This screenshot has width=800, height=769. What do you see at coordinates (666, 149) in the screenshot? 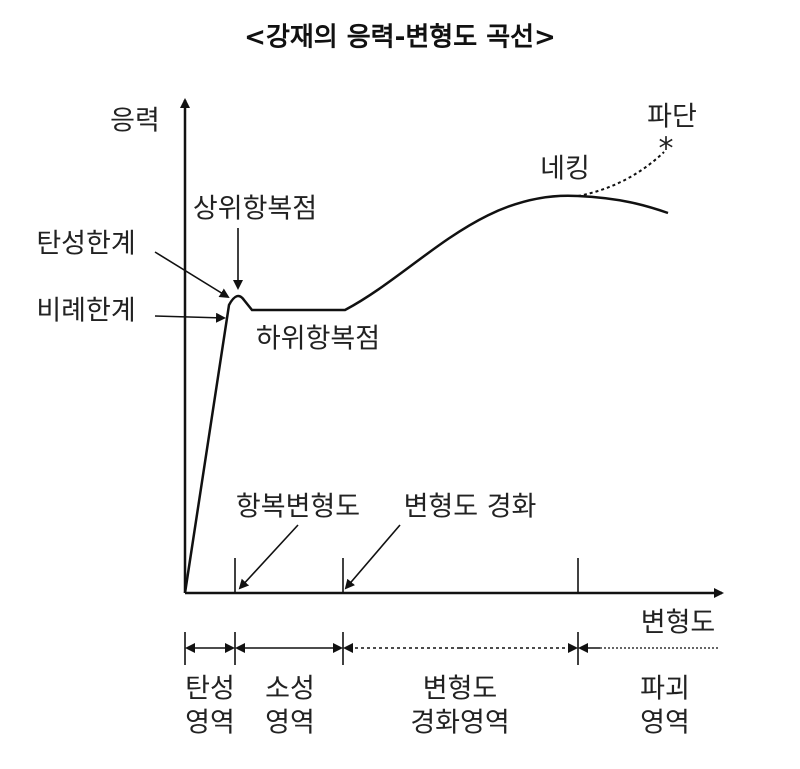
I see `fracture-mark: *` at bounding box center [666, 149].